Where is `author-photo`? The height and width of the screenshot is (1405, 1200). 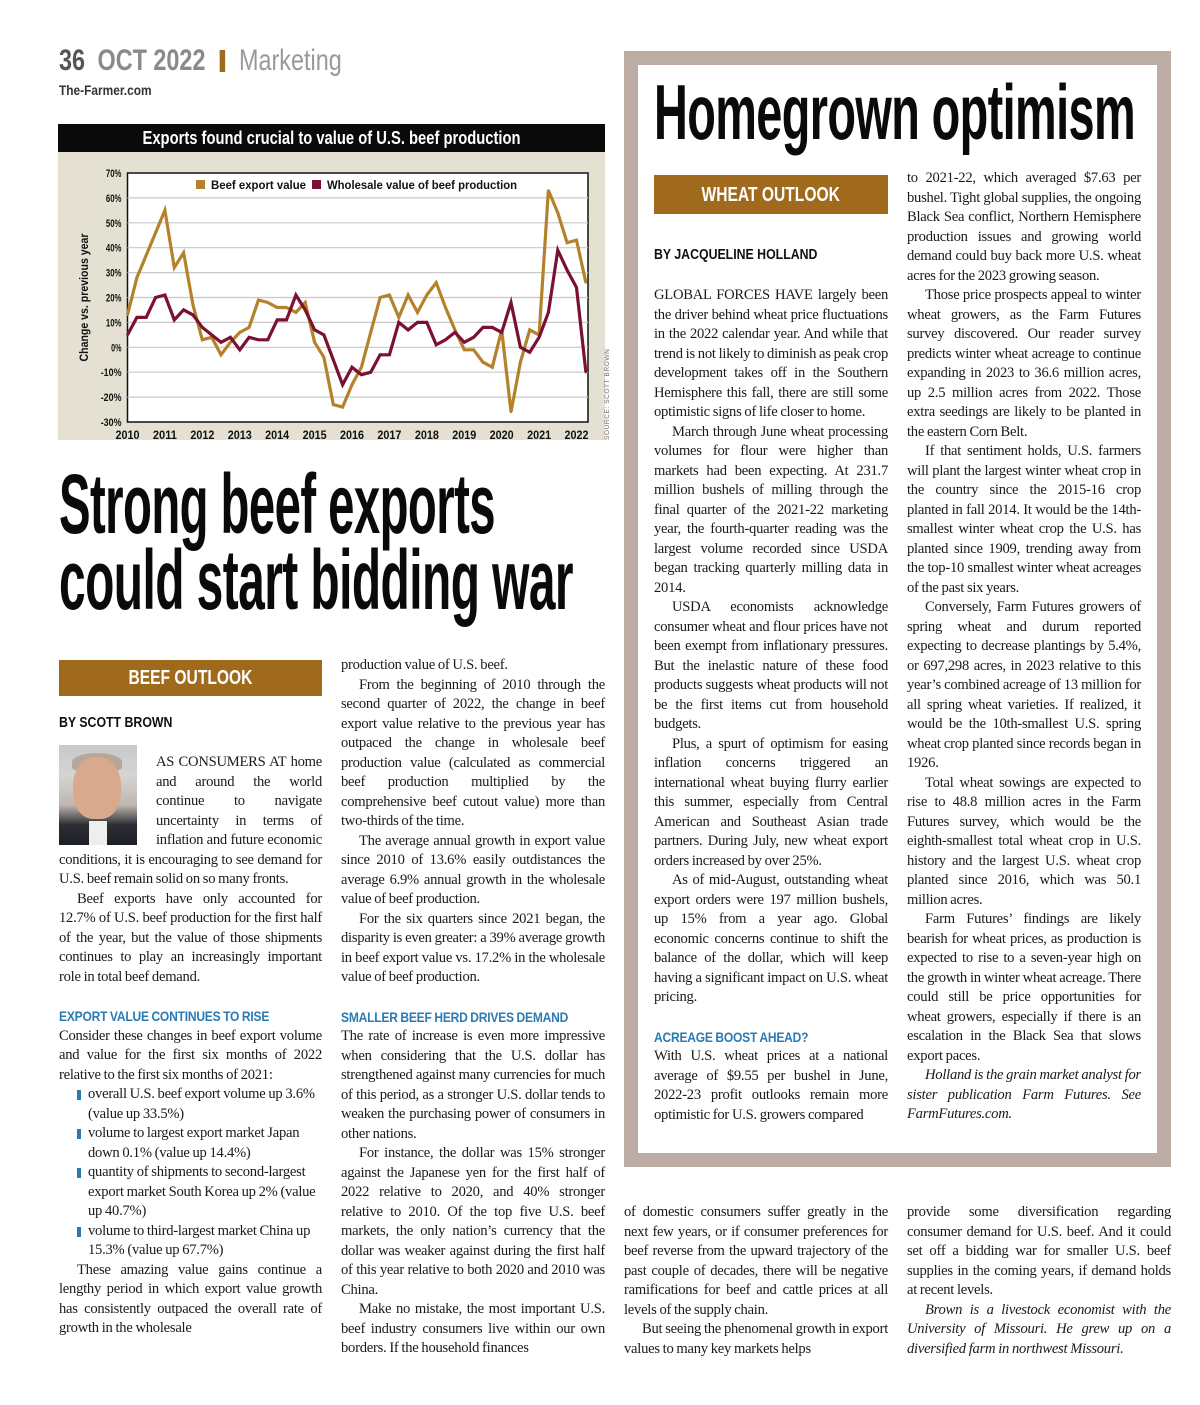
author-photo is located at coordinates (98, 795).